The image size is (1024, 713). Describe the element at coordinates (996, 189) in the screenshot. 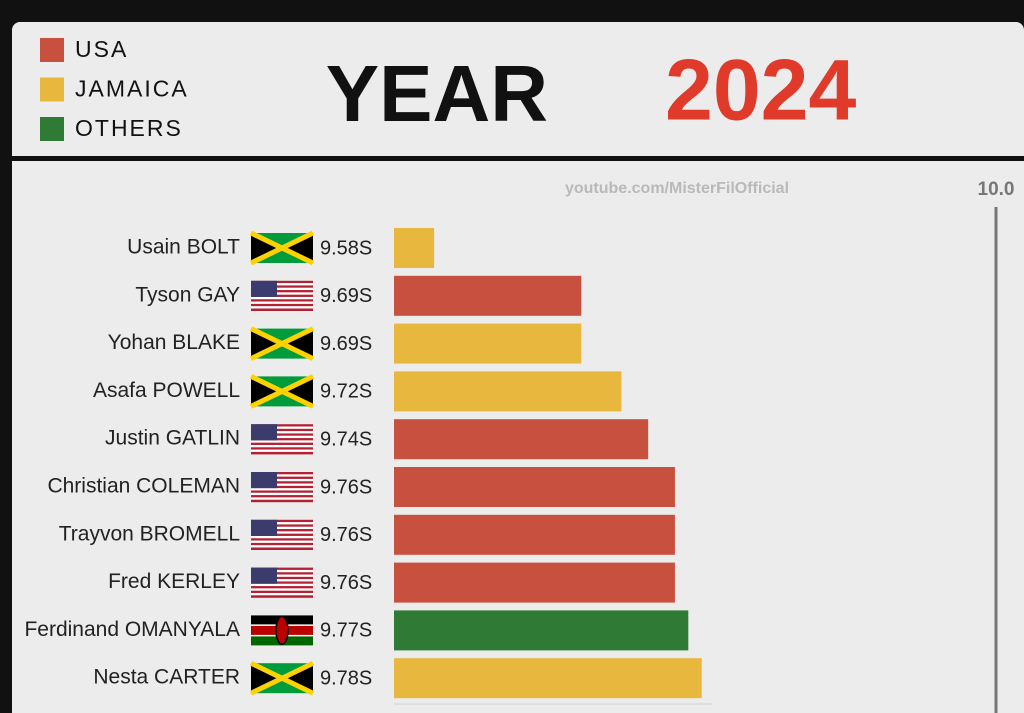

I see `x-tick-label: 10.0` at that location.